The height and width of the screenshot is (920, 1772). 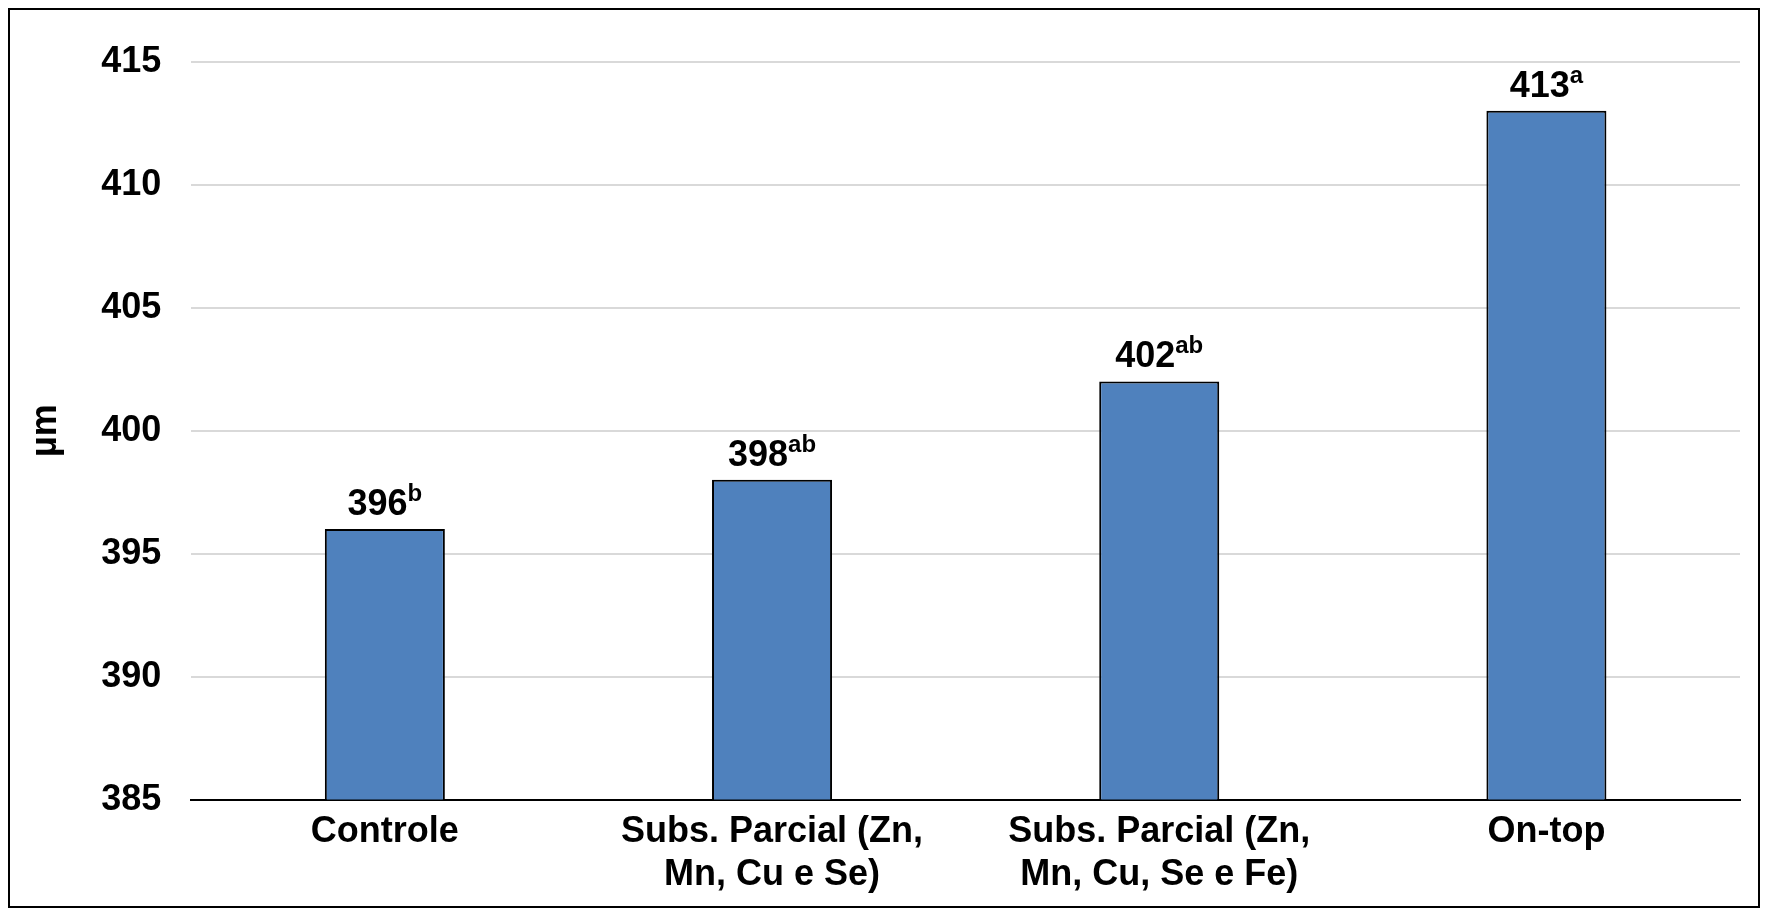 What do you see at coordinates (1159, 851) in the screenshot?
I see `x-tick-label: Subs. Parcial (Zn, Mn, Cu, Se e Fe)` at bounding box center [1159, 851].